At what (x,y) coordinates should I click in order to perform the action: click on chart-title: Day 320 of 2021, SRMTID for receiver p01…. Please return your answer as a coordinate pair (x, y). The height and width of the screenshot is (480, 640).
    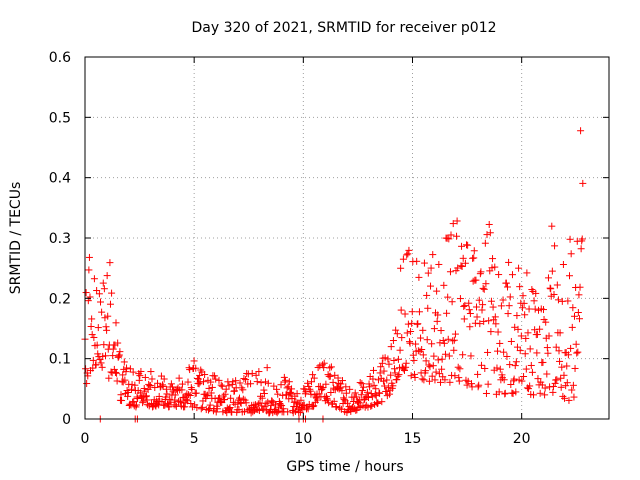
    Looking at the image, I should click on (343, 28).